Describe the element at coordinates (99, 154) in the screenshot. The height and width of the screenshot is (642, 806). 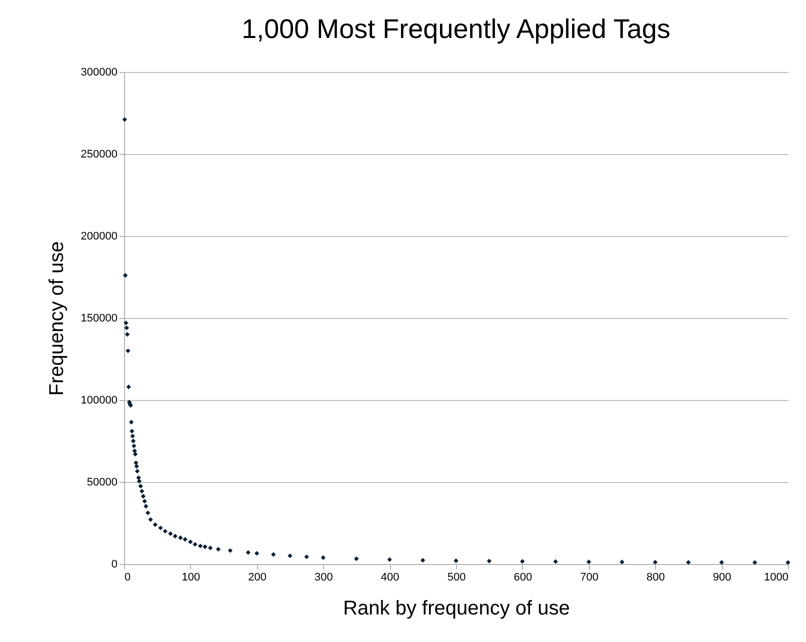
I see `y-tick-label: 250000` at that location.